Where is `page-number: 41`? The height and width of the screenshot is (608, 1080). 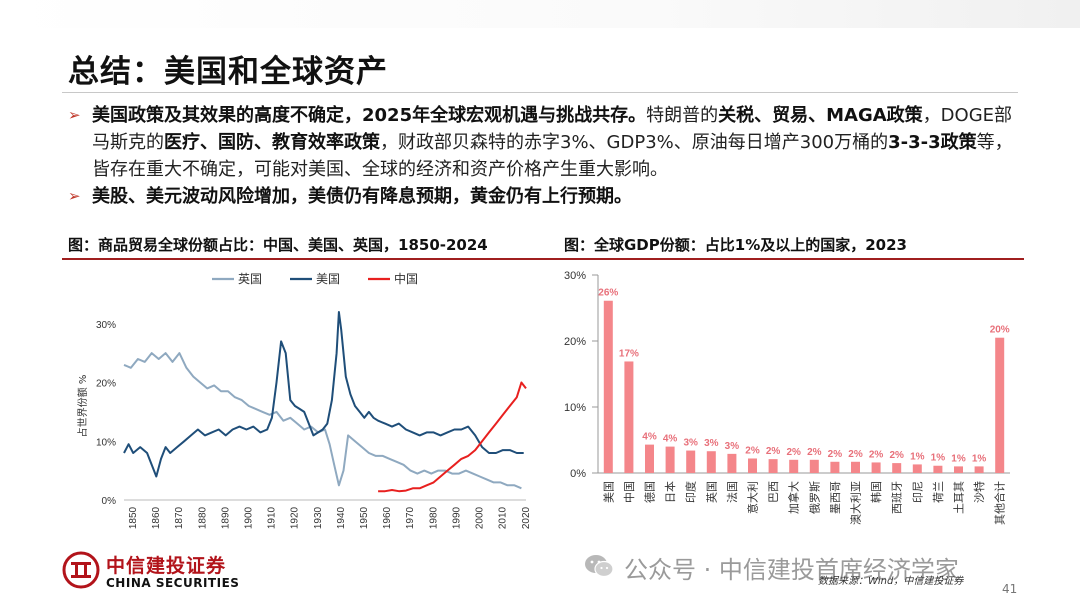
page-number: 41 is located at coordinates (1010, 589).